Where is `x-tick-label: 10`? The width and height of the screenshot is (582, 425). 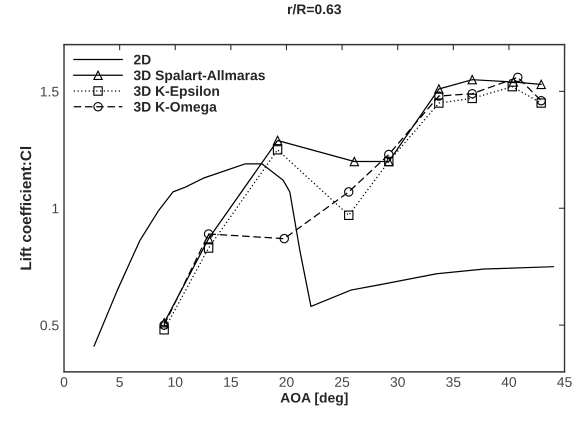
x-tick-label: 10 is located at coordinates (175, 382).